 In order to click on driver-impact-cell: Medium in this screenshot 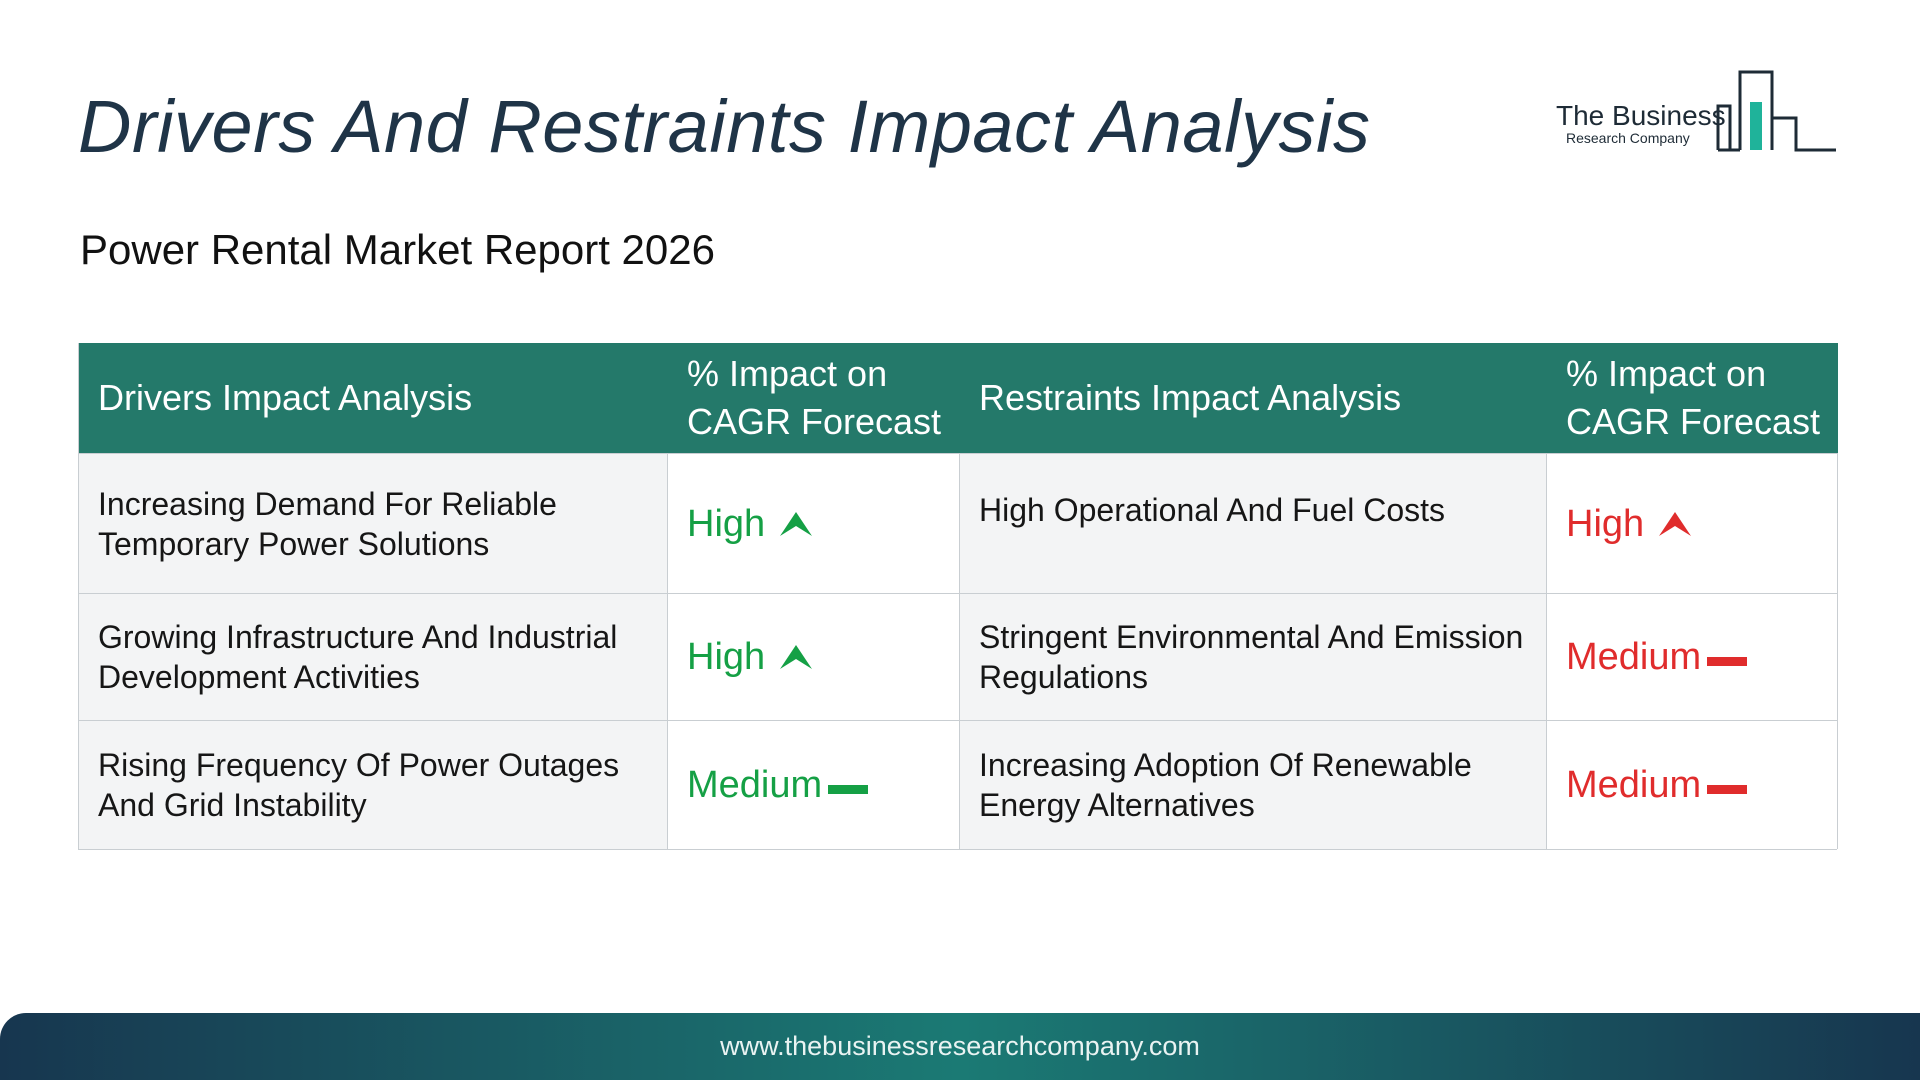, I will do `click(814, 784)`.